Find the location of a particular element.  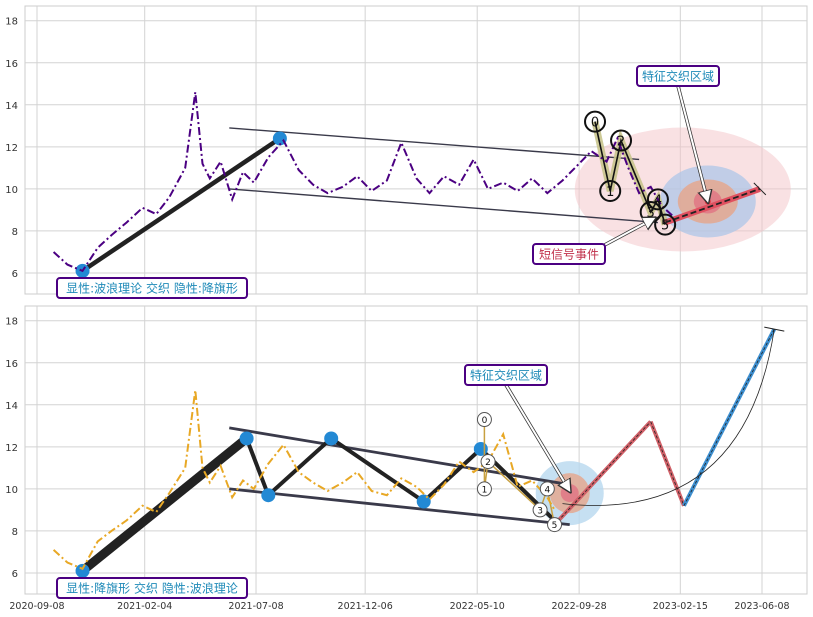

x-tick-label: 2020-09-08 is located at coordinates (36, 606).